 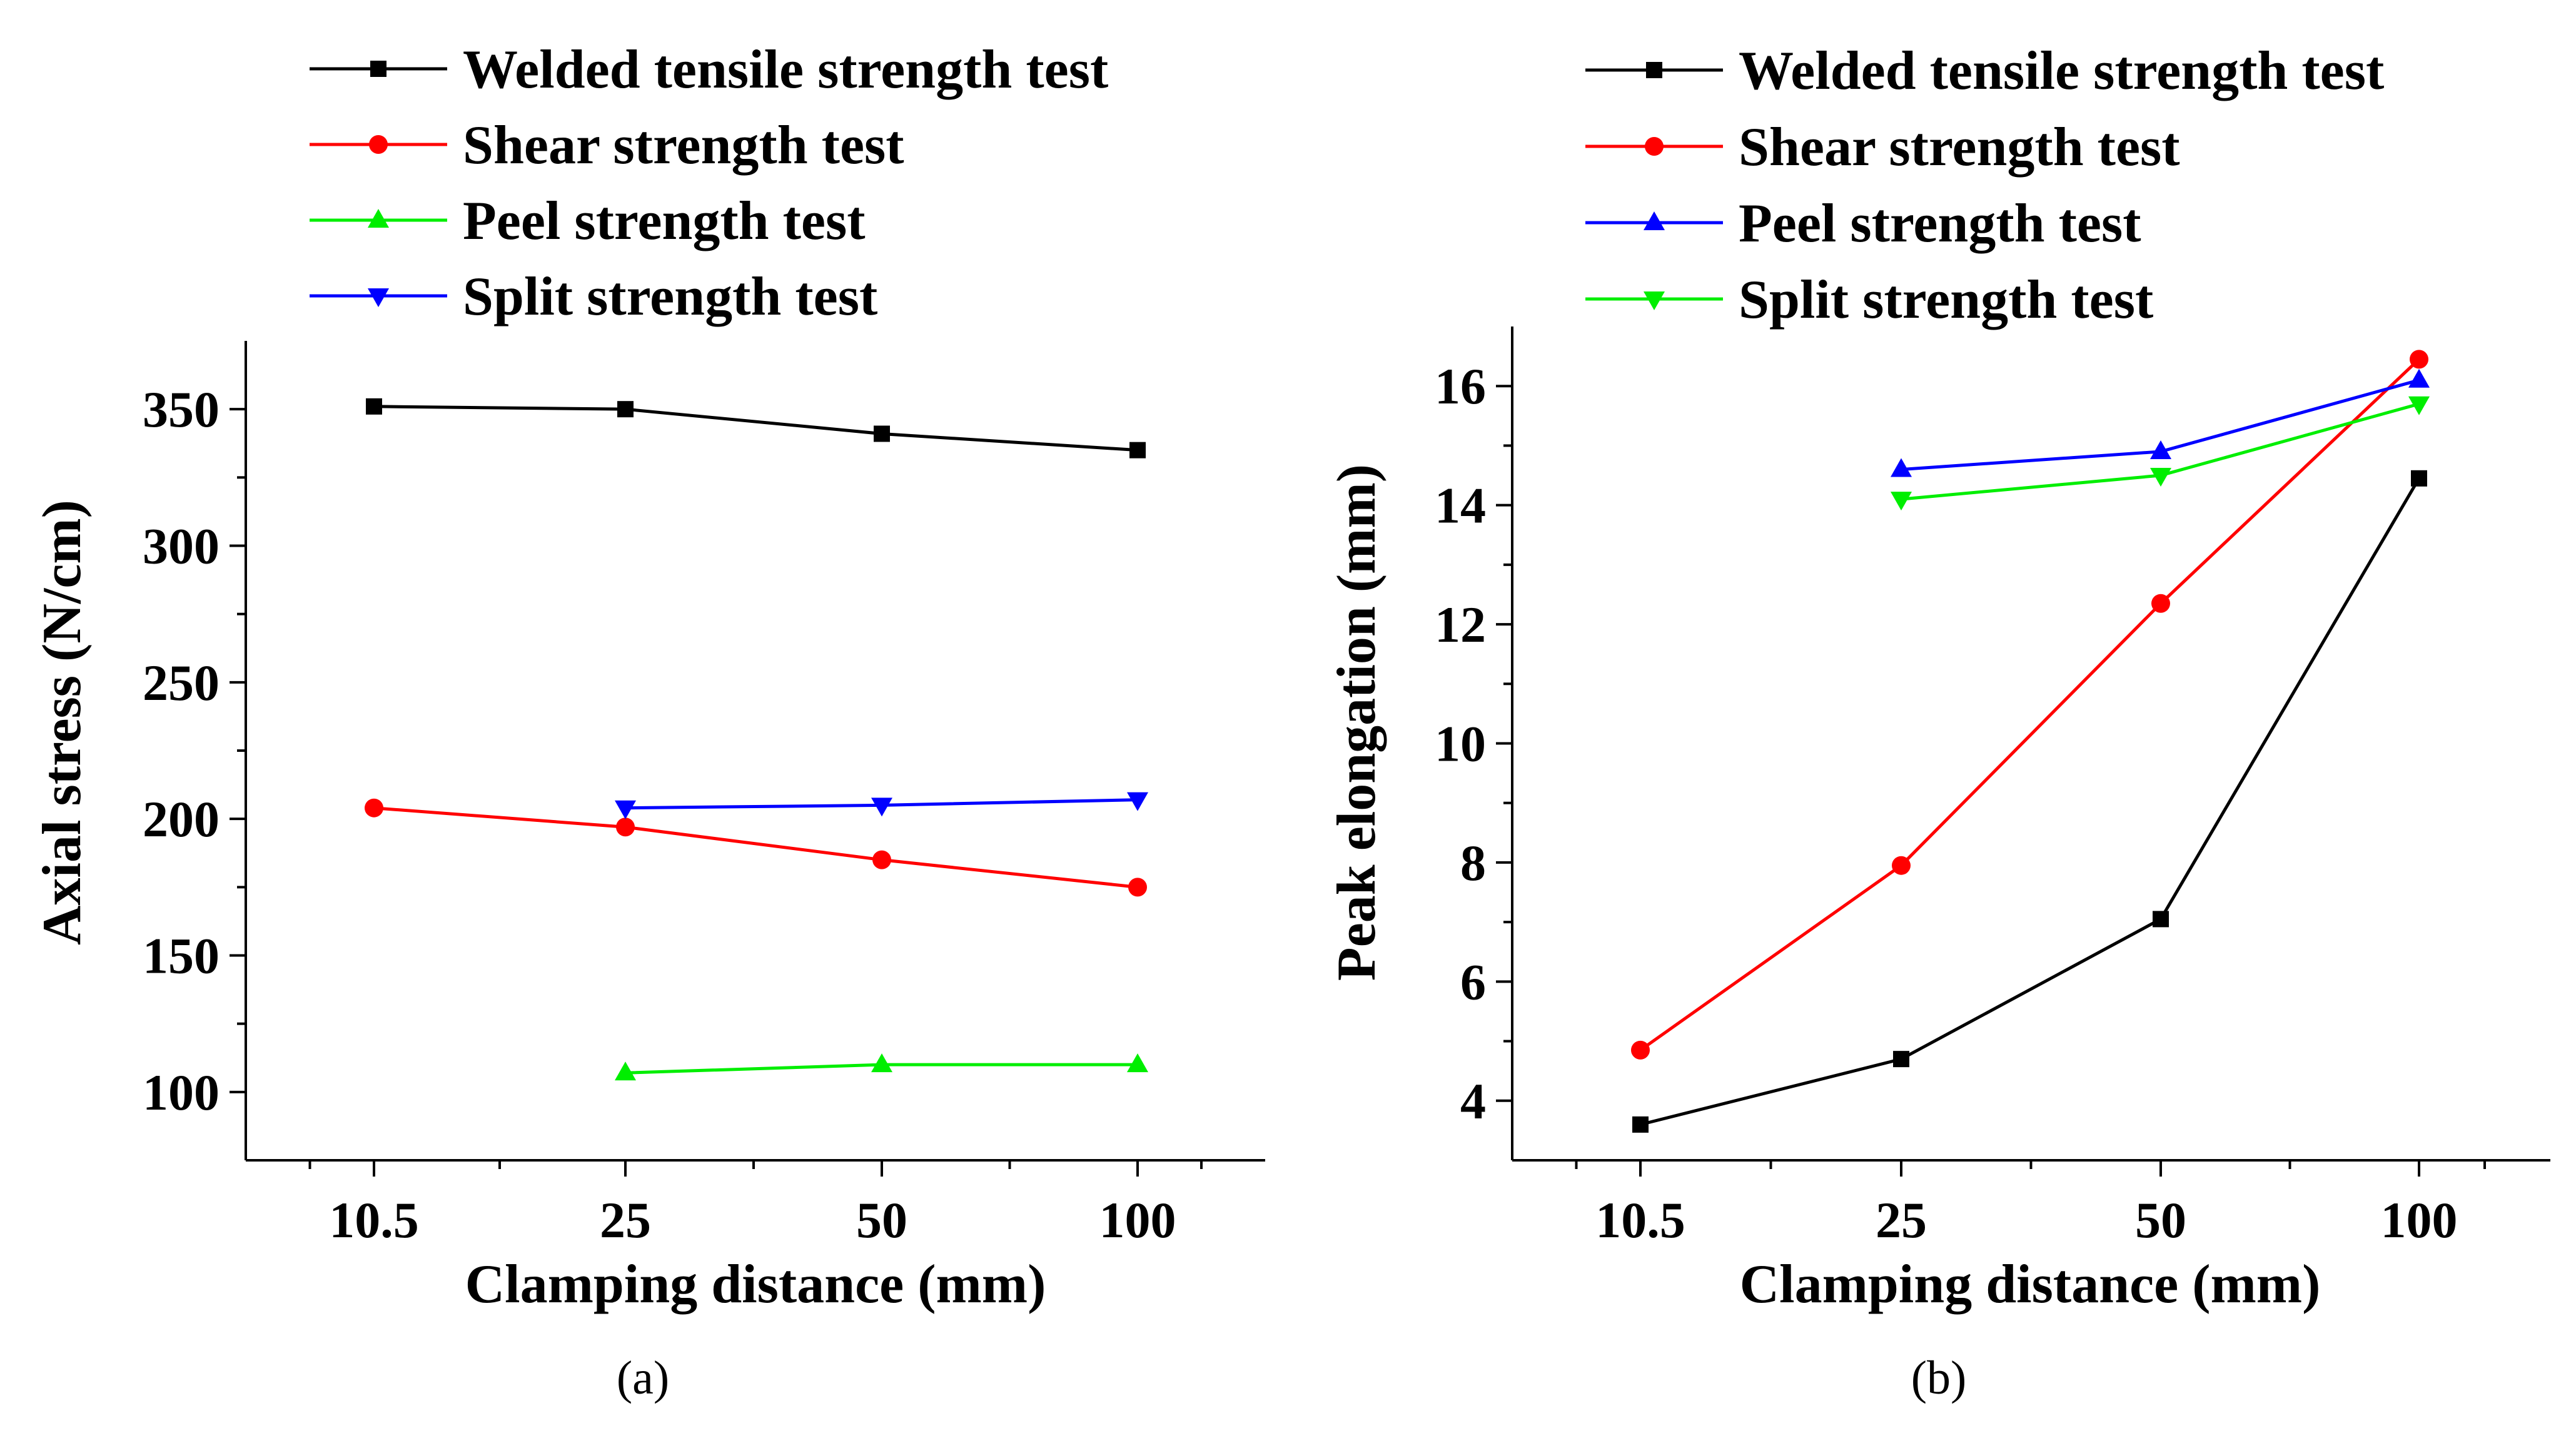 I want to click on y-tick-label: 250, so click(x=181, y=682).